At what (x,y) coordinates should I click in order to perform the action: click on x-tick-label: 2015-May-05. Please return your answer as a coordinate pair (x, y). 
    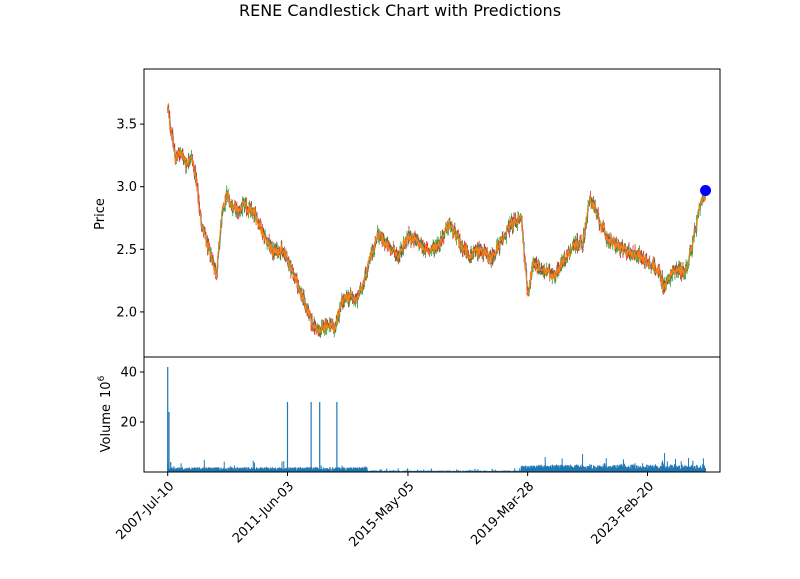
    Looking at the image, I should click on (381, 514).